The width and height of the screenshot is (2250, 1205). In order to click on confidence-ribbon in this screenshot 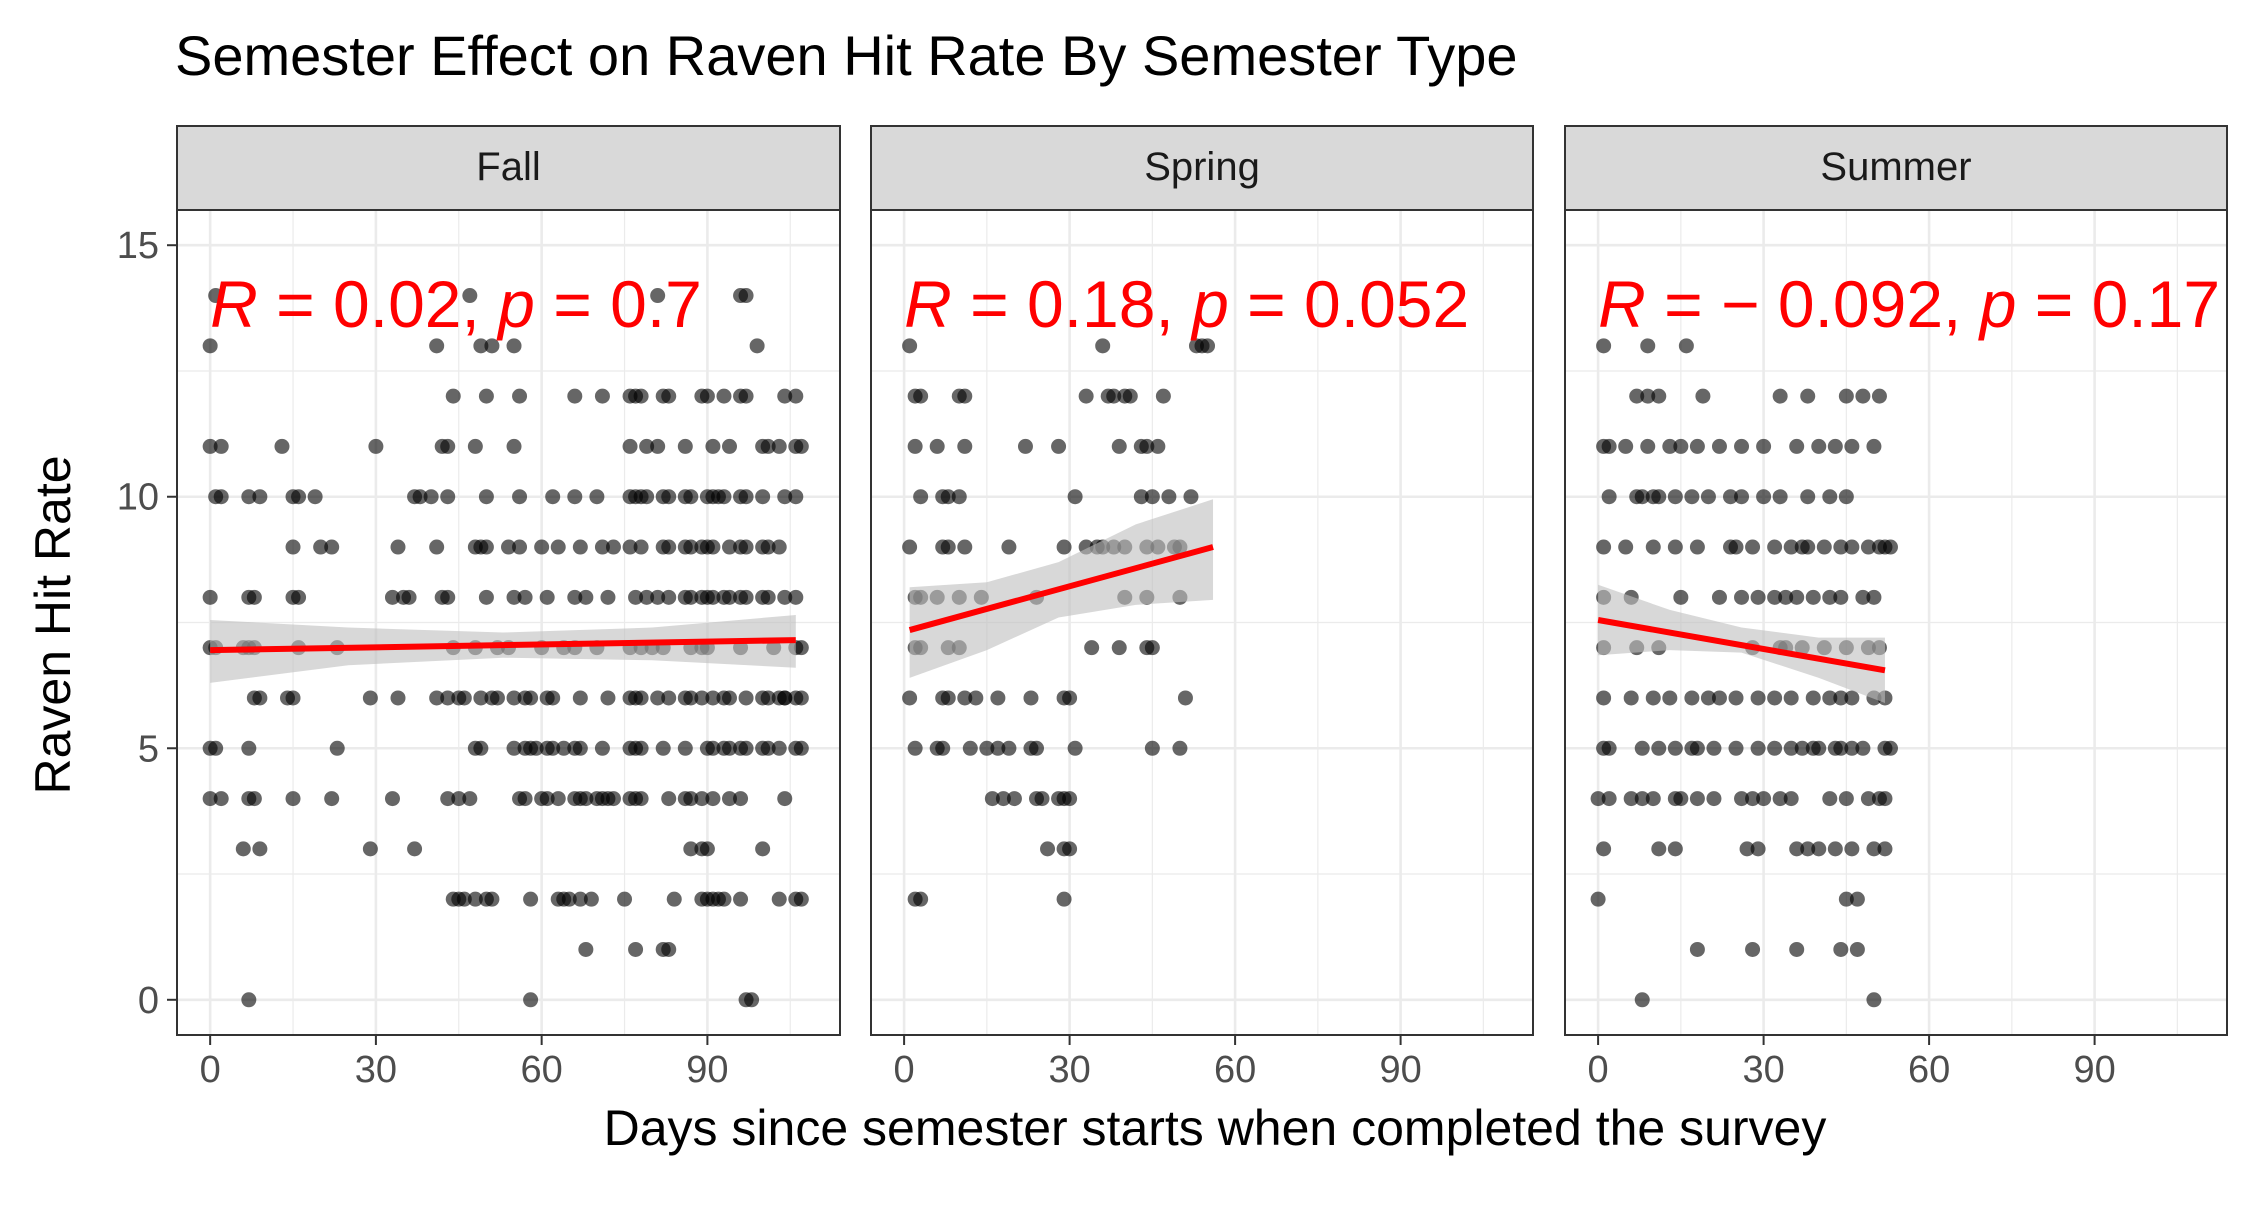, I will do `click(503, 648)`.